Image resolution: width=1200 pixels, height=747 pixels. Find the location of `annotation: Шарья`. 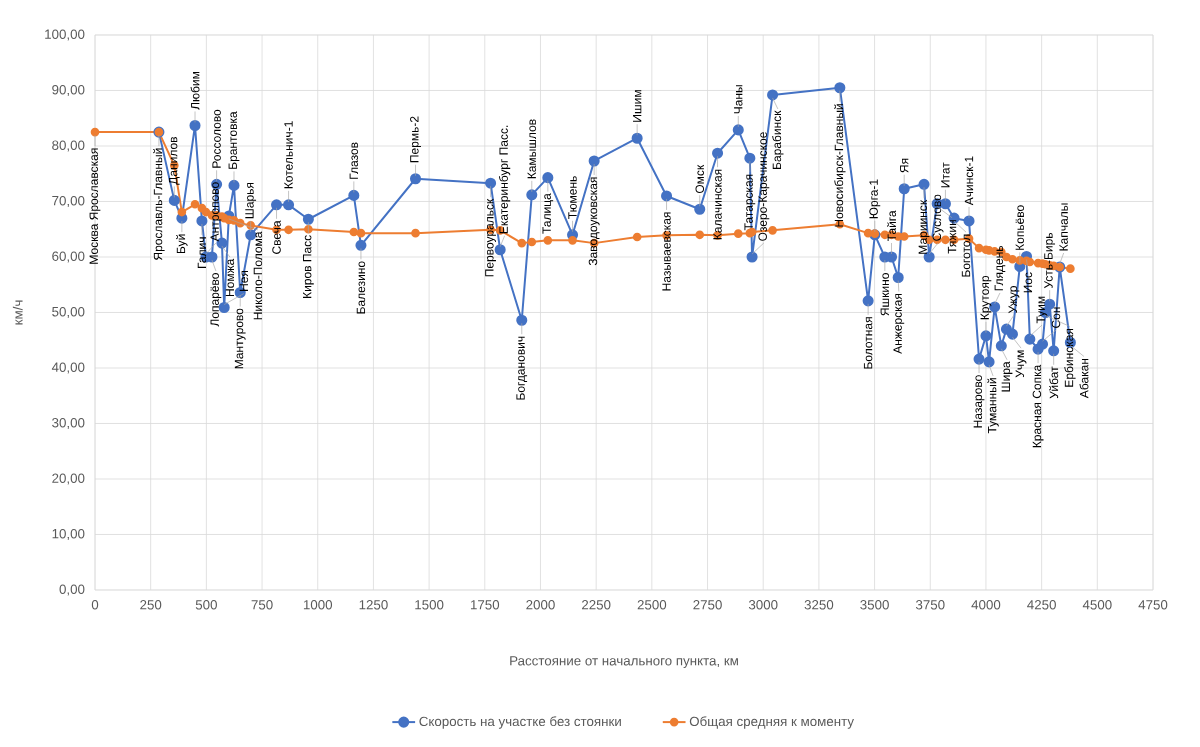

annotation: Шарья is located at coordinates (251, 200).